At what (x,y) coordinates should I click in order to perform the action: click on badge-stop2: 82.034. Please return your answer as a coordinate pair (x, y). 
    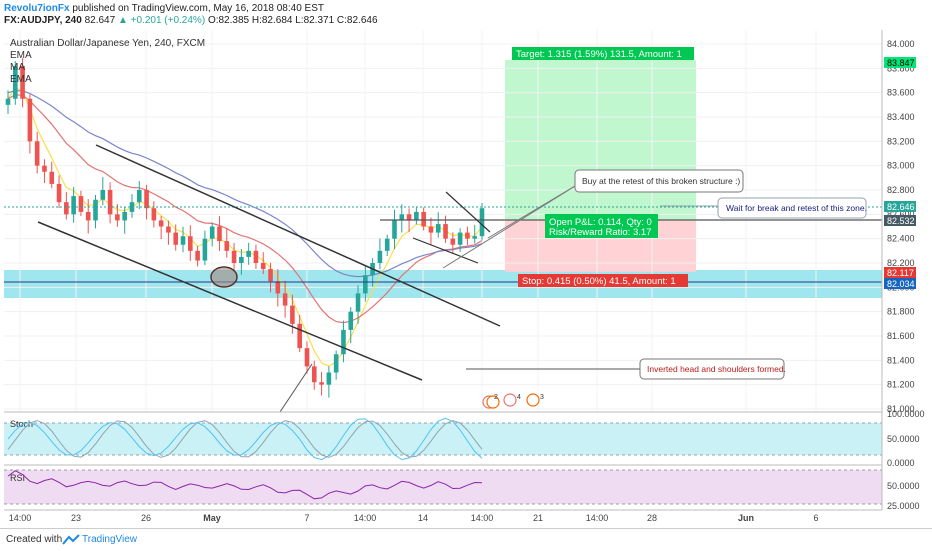
    Looking at the image, I should click on (901, 284).